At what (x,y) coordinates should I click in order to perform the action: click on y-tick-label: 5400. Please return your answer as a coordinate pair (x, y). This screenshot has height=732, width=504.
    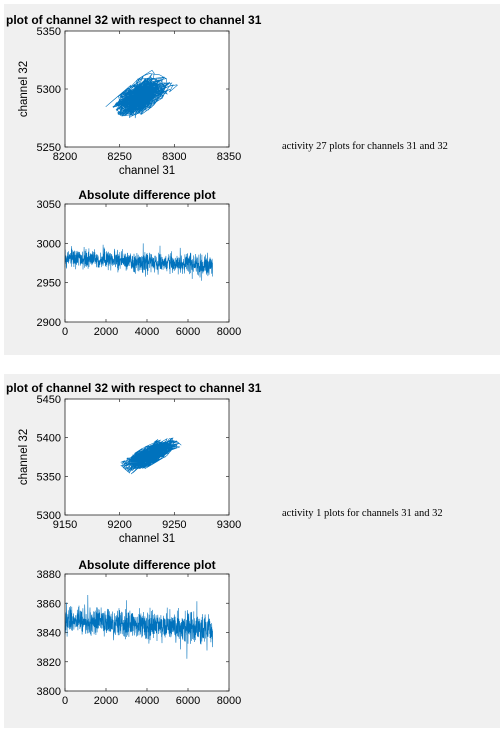
    Looking at the image, I should click on (49, 439).